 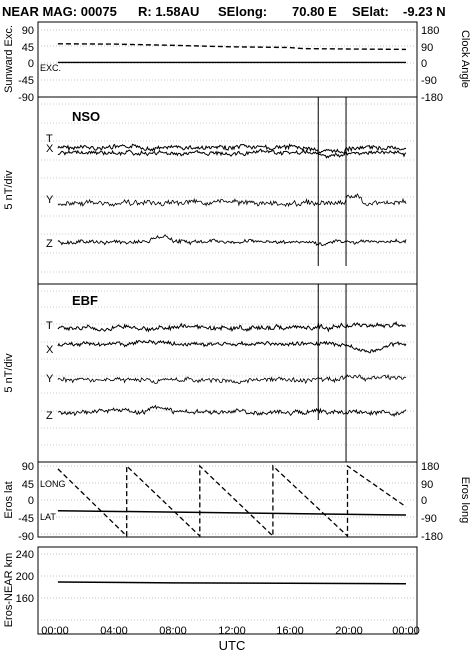 What do you see at coordinates (332, 181) in the screenshot?
I see `nso-event-markers` at bounding box center [332, 181].